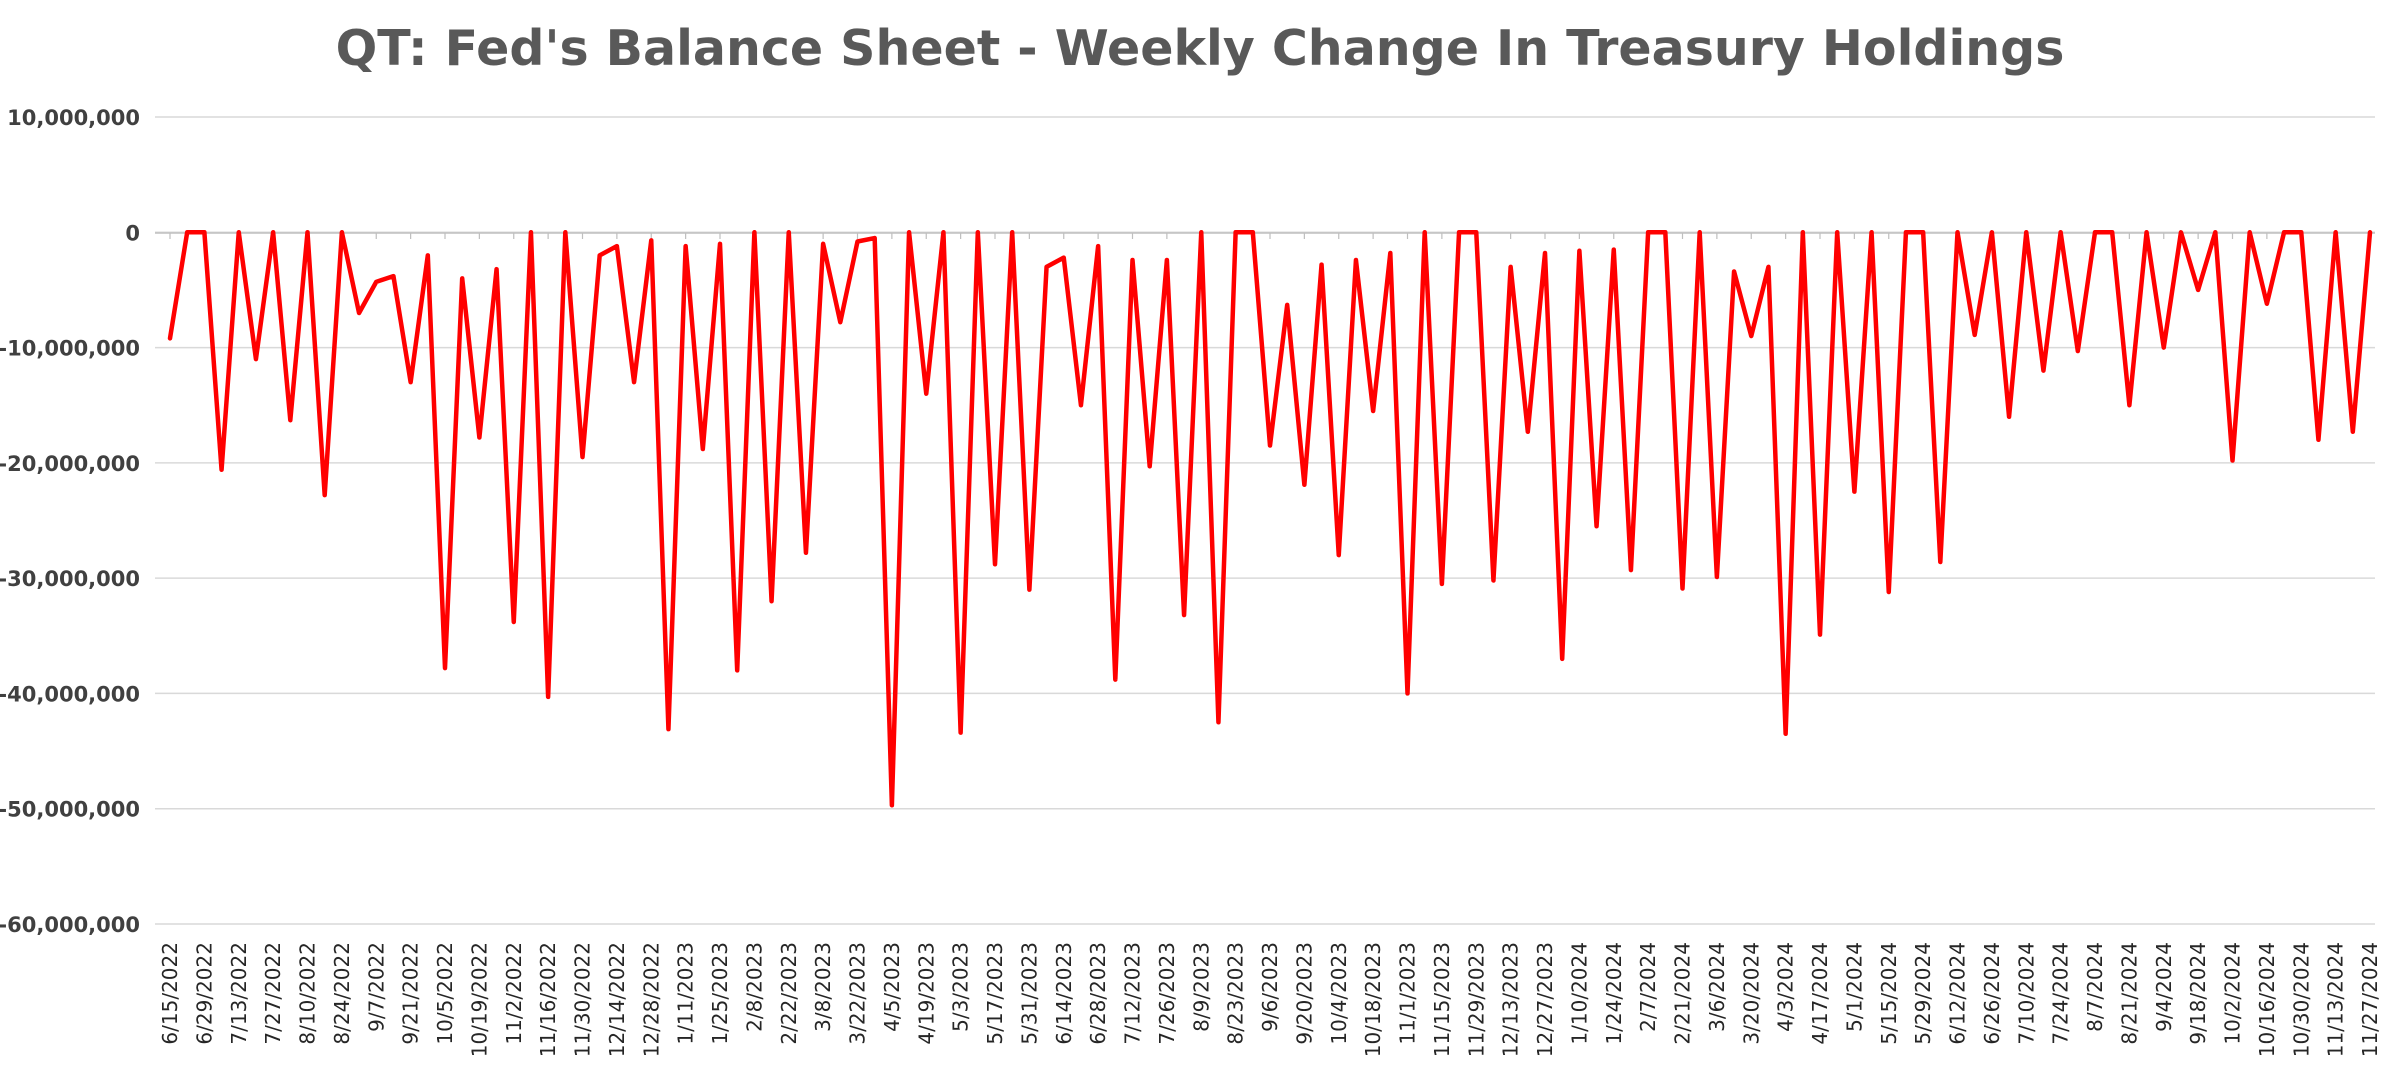  What do you see at coordinates (2267, 999) in the screenshot?
I see `x-tick-label: 10/16/2024` at bounding box center [2267, 999].